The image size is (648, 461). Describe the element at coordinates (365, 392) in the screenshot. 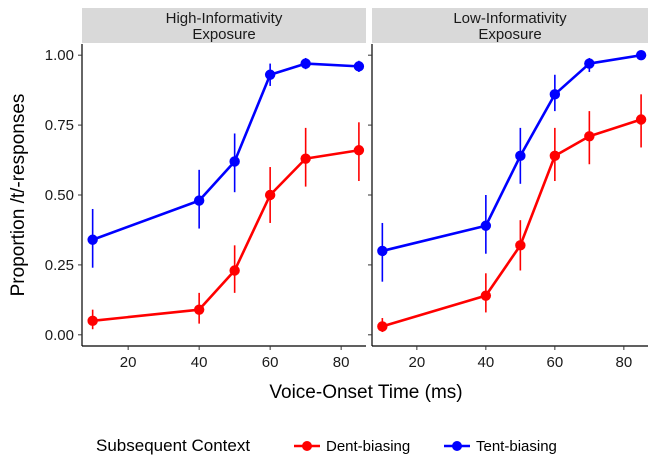

I see `x-axis-title: Voice-Onset Time (ms)` at that location.